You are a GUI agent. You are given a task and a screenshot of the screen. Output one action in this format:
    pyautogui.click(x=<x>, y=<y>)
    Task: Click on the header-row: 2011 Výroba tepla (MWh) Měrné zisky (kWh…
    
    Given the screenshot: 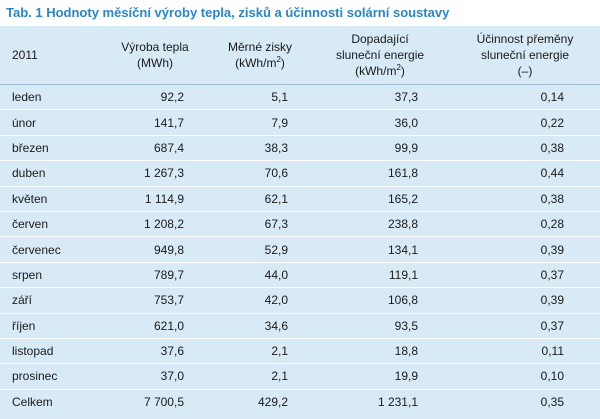 What is the action you would take?
    pyautogui.click(x=300, y=55)
    